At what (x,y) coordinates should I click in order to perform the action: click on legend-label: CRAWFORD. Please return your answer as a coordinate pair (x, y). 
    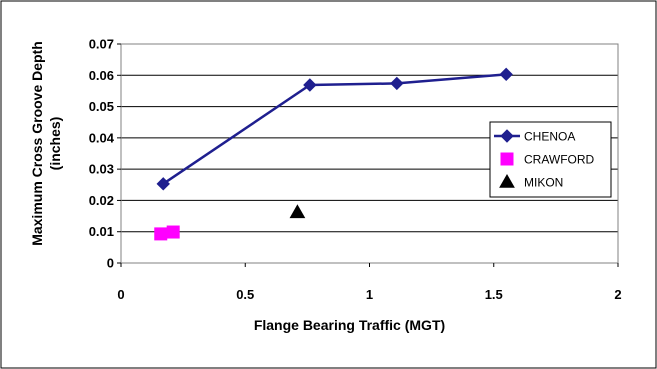
    Looking at the image, I should click on (559, 160).